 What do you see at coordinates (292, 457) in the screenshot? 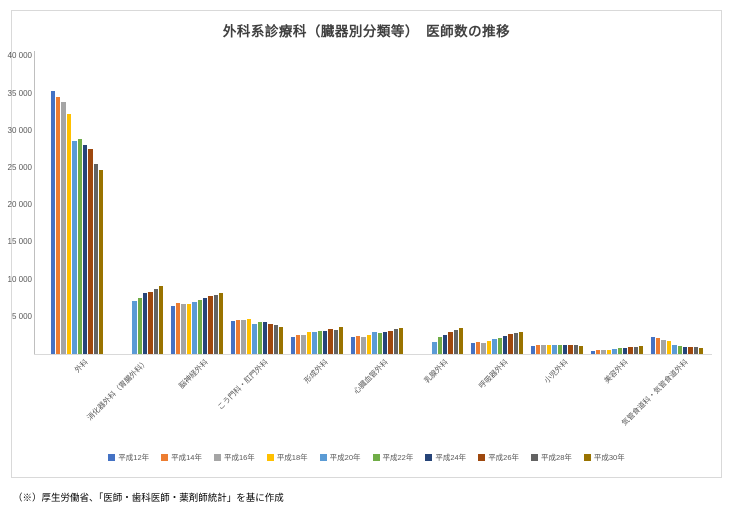
I see `legend-label: 平成18年` at bounding box center [292, 457].